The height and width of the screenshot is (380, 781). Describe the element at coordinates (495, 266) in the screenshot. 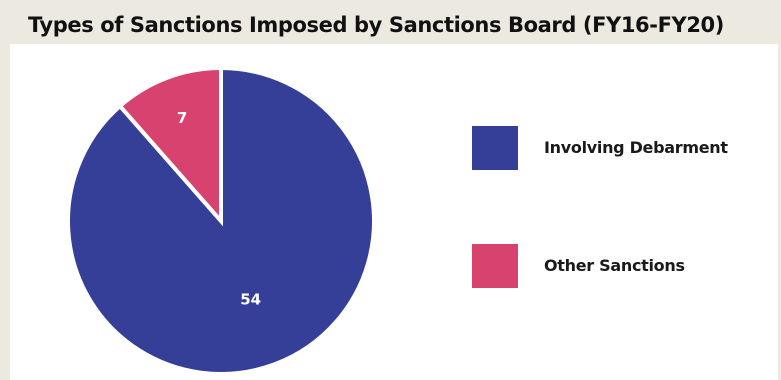

I see `legend-swatch-other-sanctions` at that location.